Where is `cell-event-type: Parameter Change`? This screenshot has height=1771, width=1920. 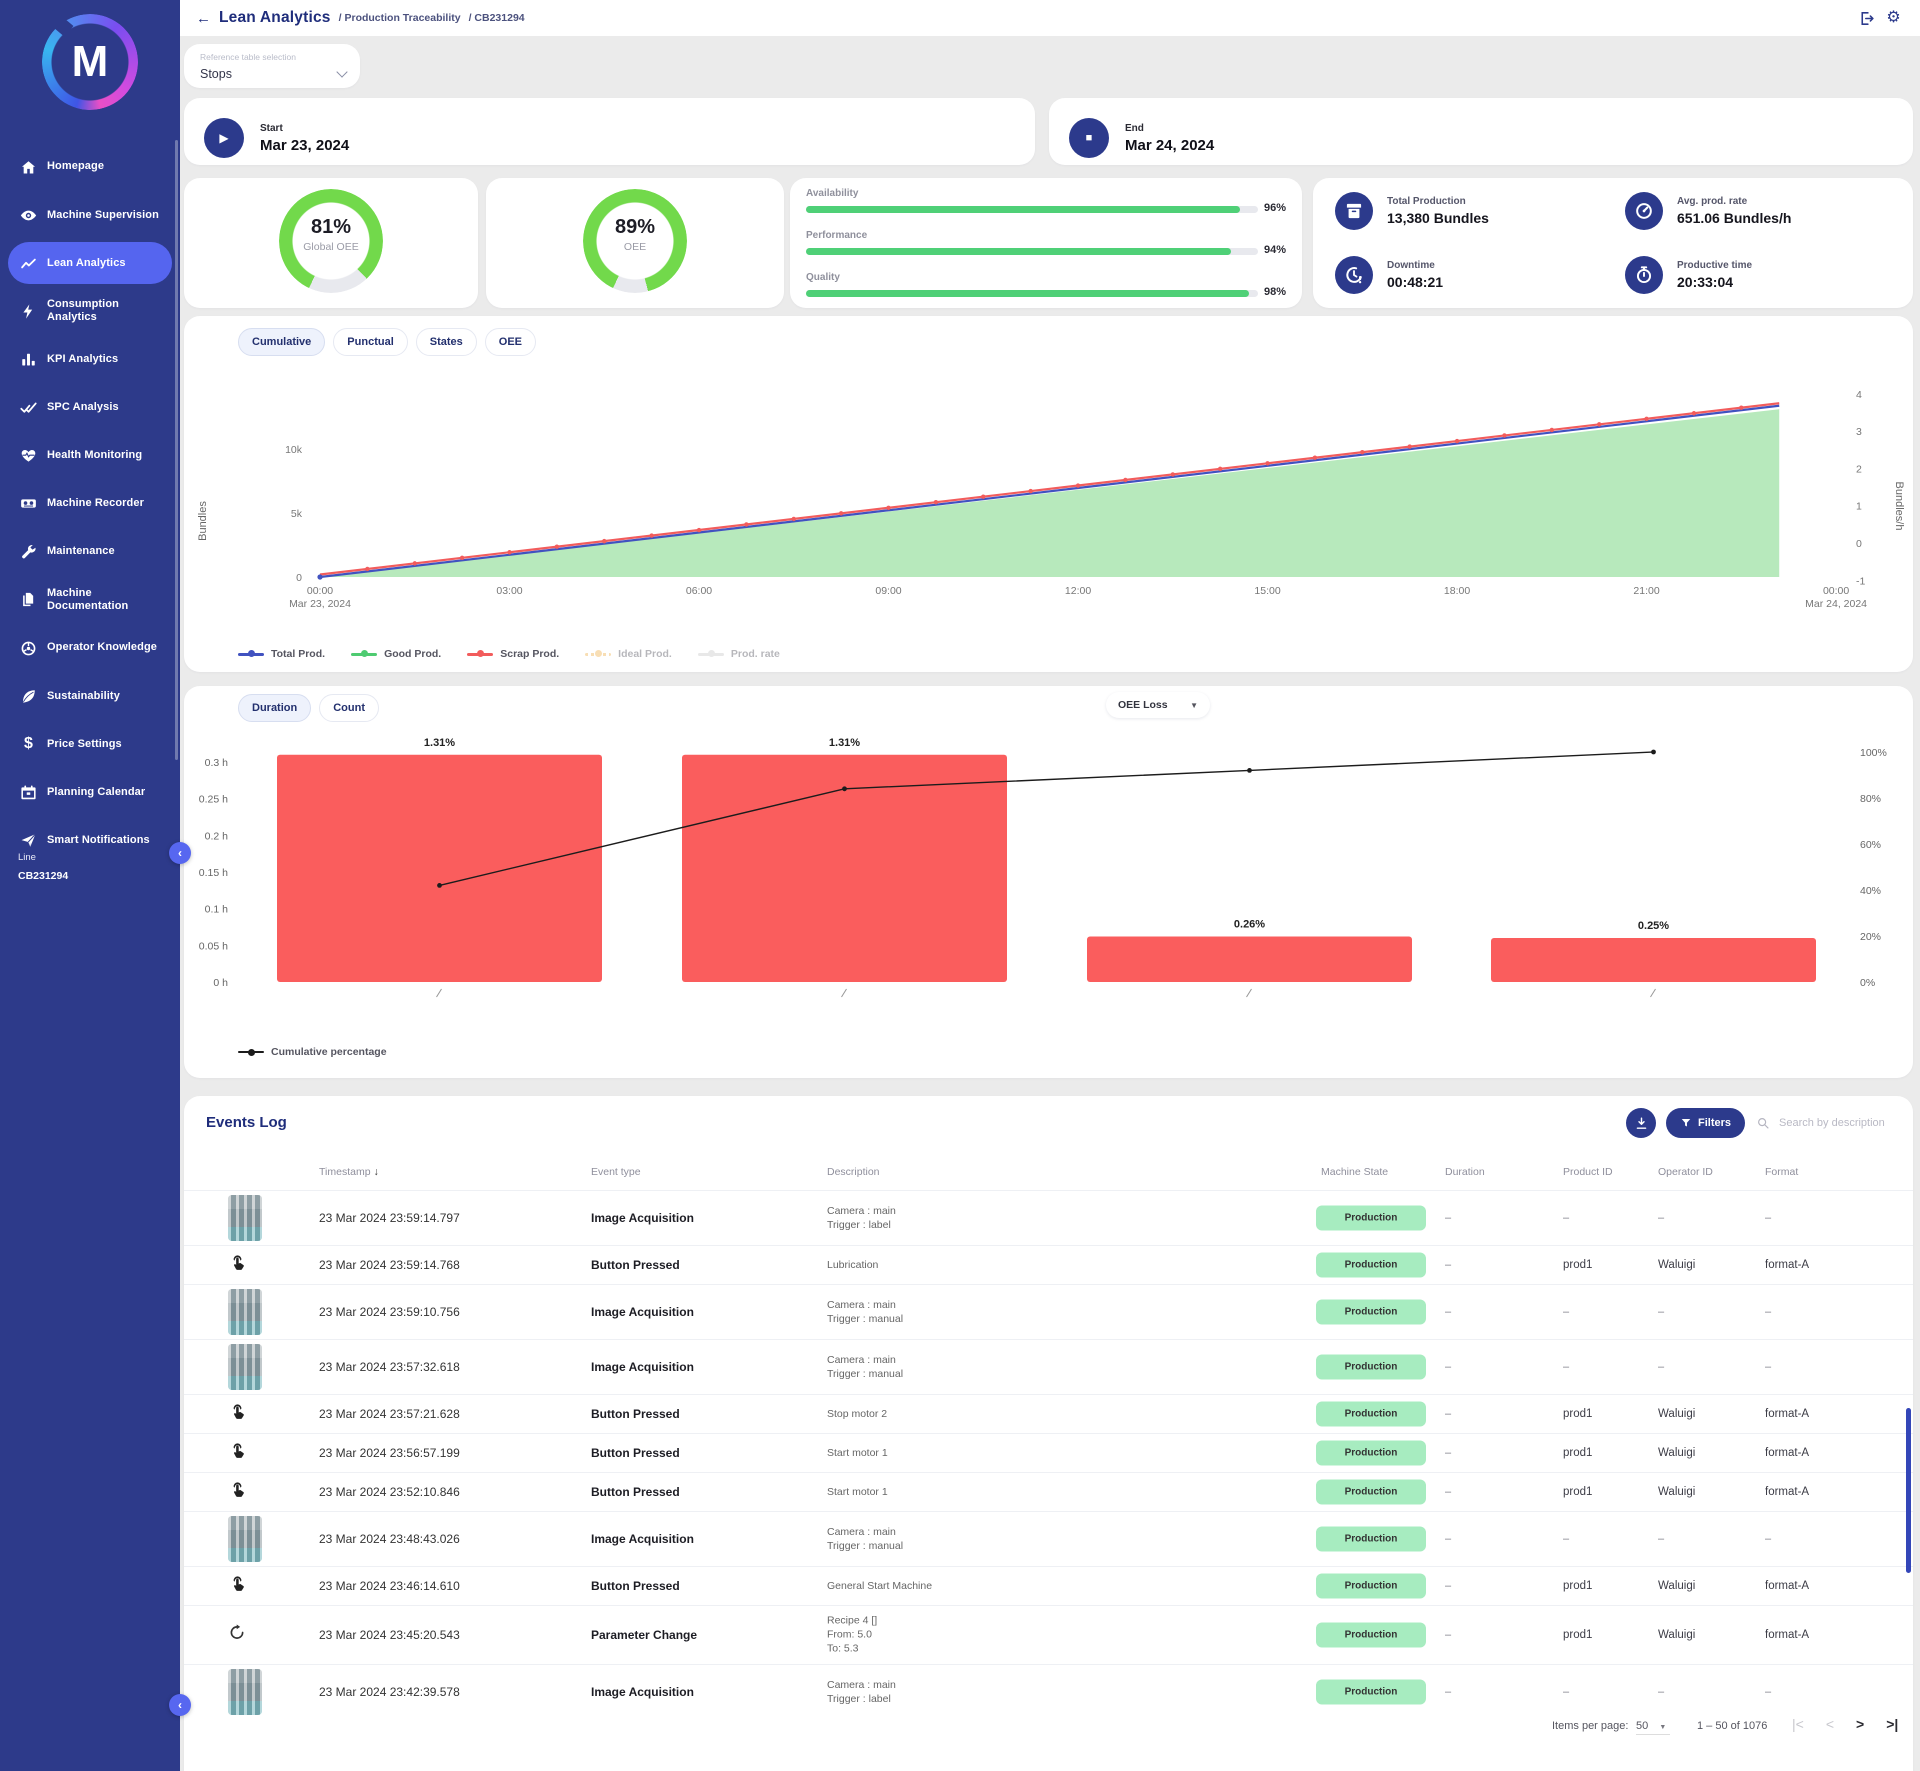
cell-event-type: Parameter Change is located at coordinates (644, 1635).